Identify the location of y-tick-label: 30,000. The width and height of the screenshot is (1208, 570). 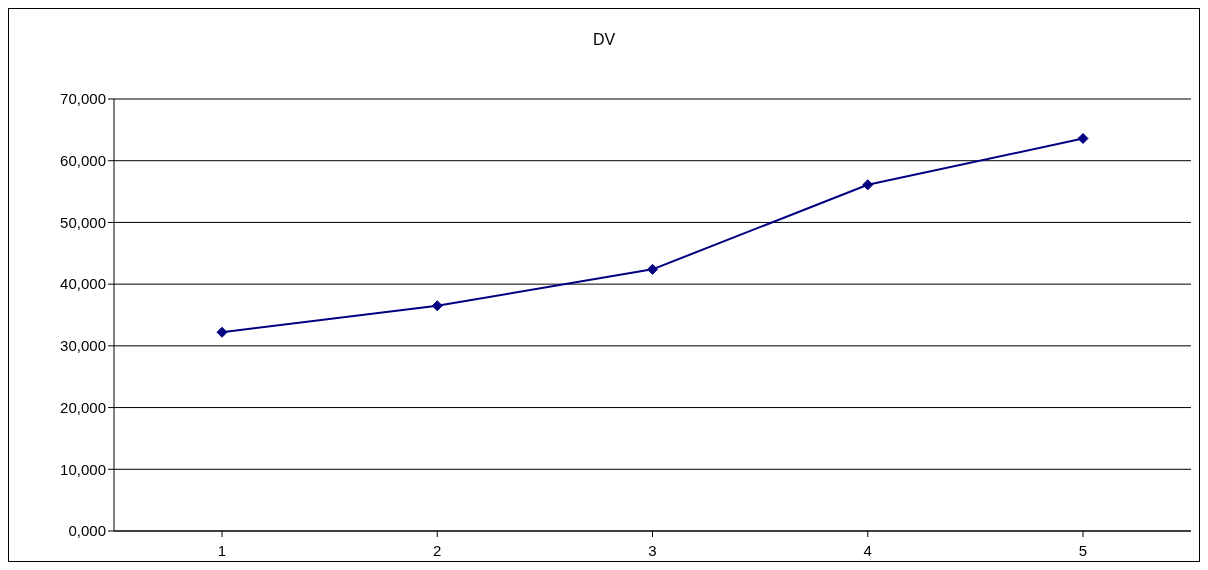
(83, 346).